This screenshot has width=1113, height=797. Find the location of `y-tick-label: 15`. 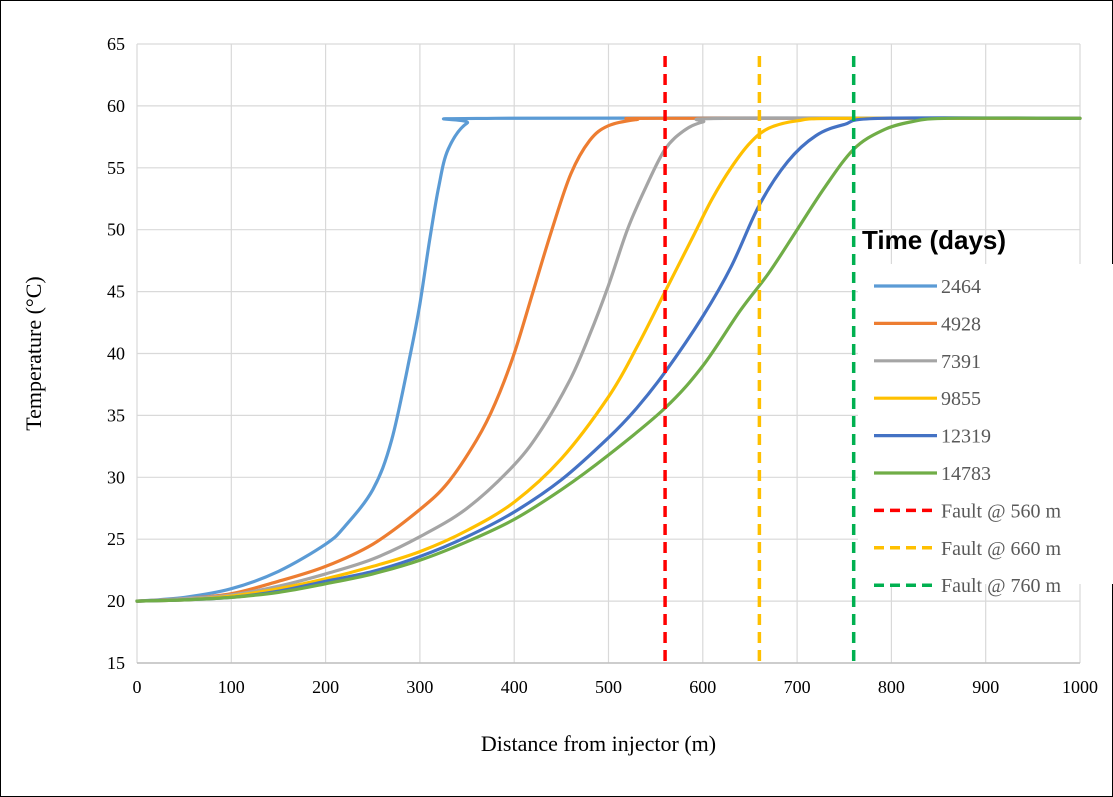

y-tick-label: 15 is located at coordinates (116, 663).